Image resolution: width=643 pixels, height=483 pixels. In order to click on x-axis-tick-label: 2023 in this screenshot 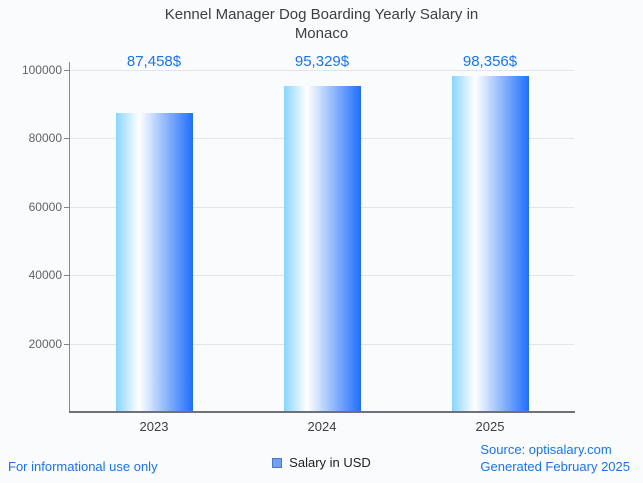, I will do `click(154, 426)`.